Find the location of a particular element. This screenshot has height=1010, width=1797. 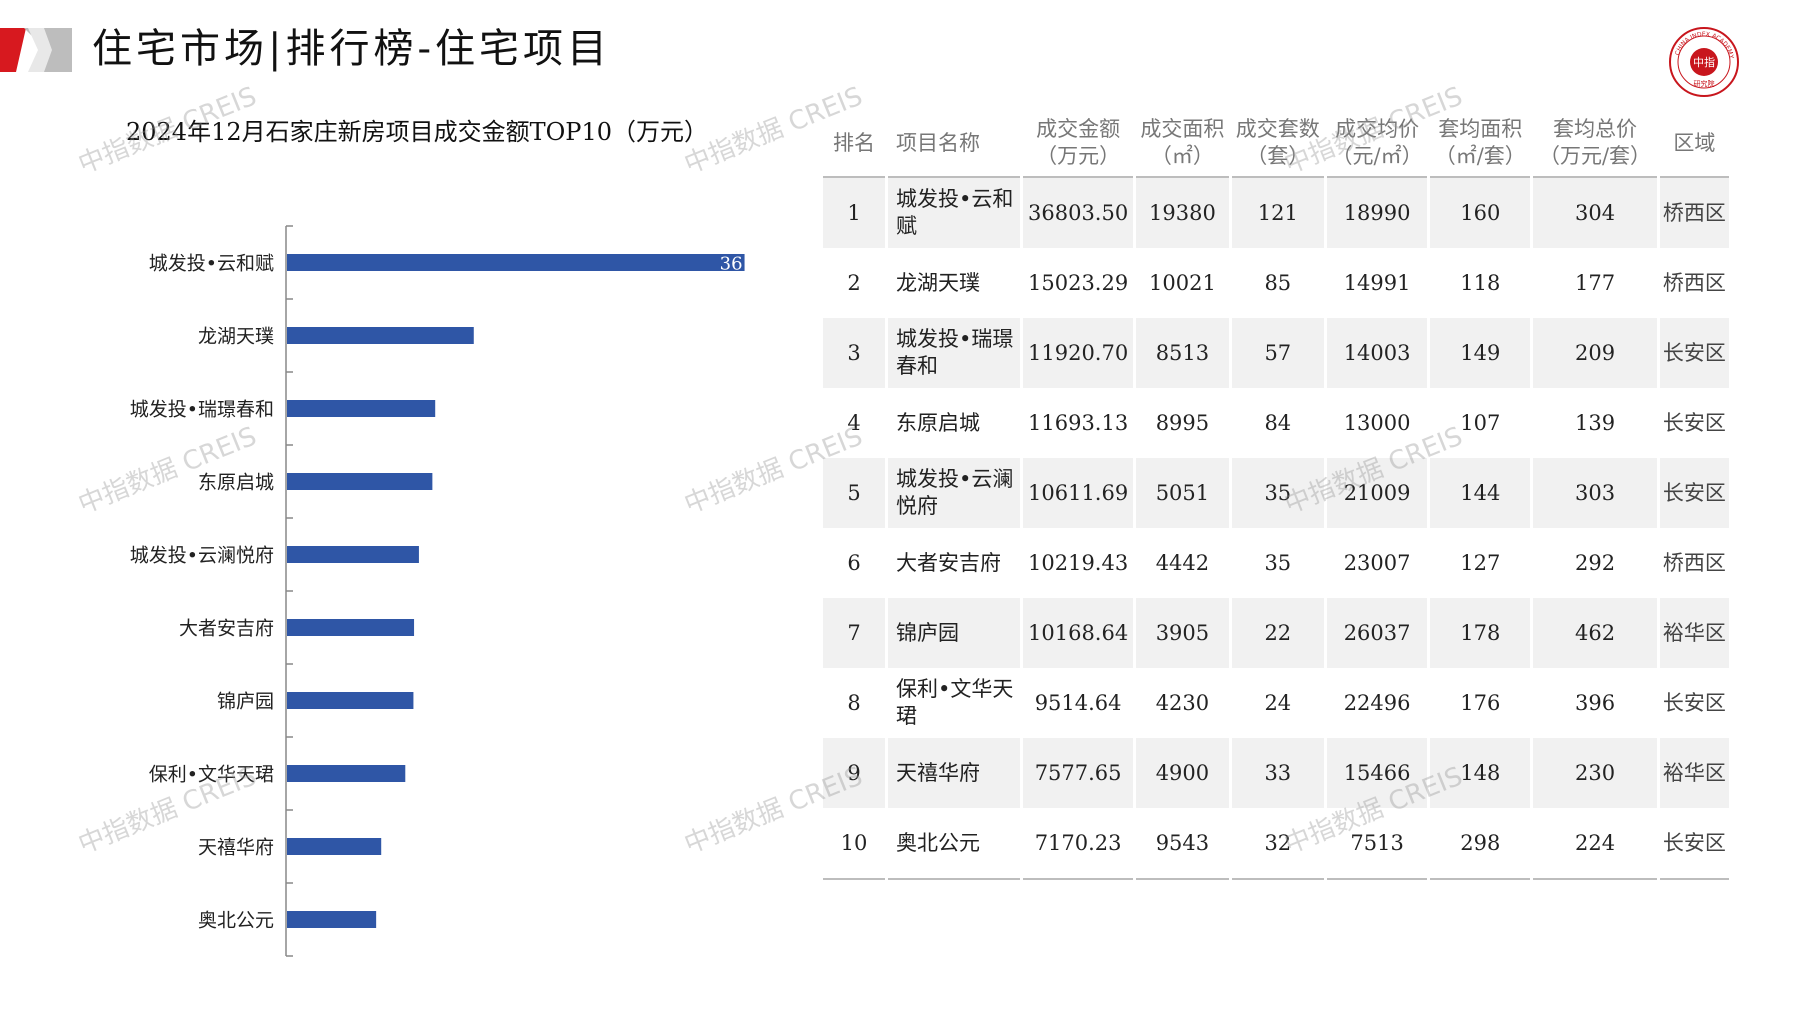

category-label: 保利•文华天珺 is located at coordinates (211, 775).